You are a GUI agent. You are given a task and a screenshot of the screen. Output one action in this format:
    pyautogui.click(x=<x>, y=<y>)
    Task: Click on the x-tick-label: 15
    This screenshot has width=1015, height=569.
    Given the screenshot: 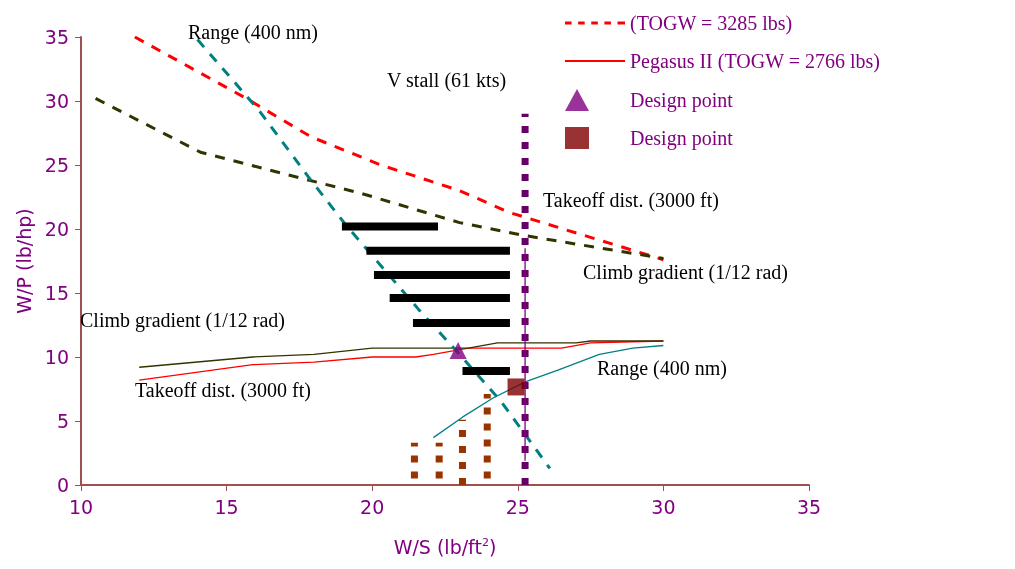 What is the action you would take?
    pyautogui.click(x=226, y=506)
    